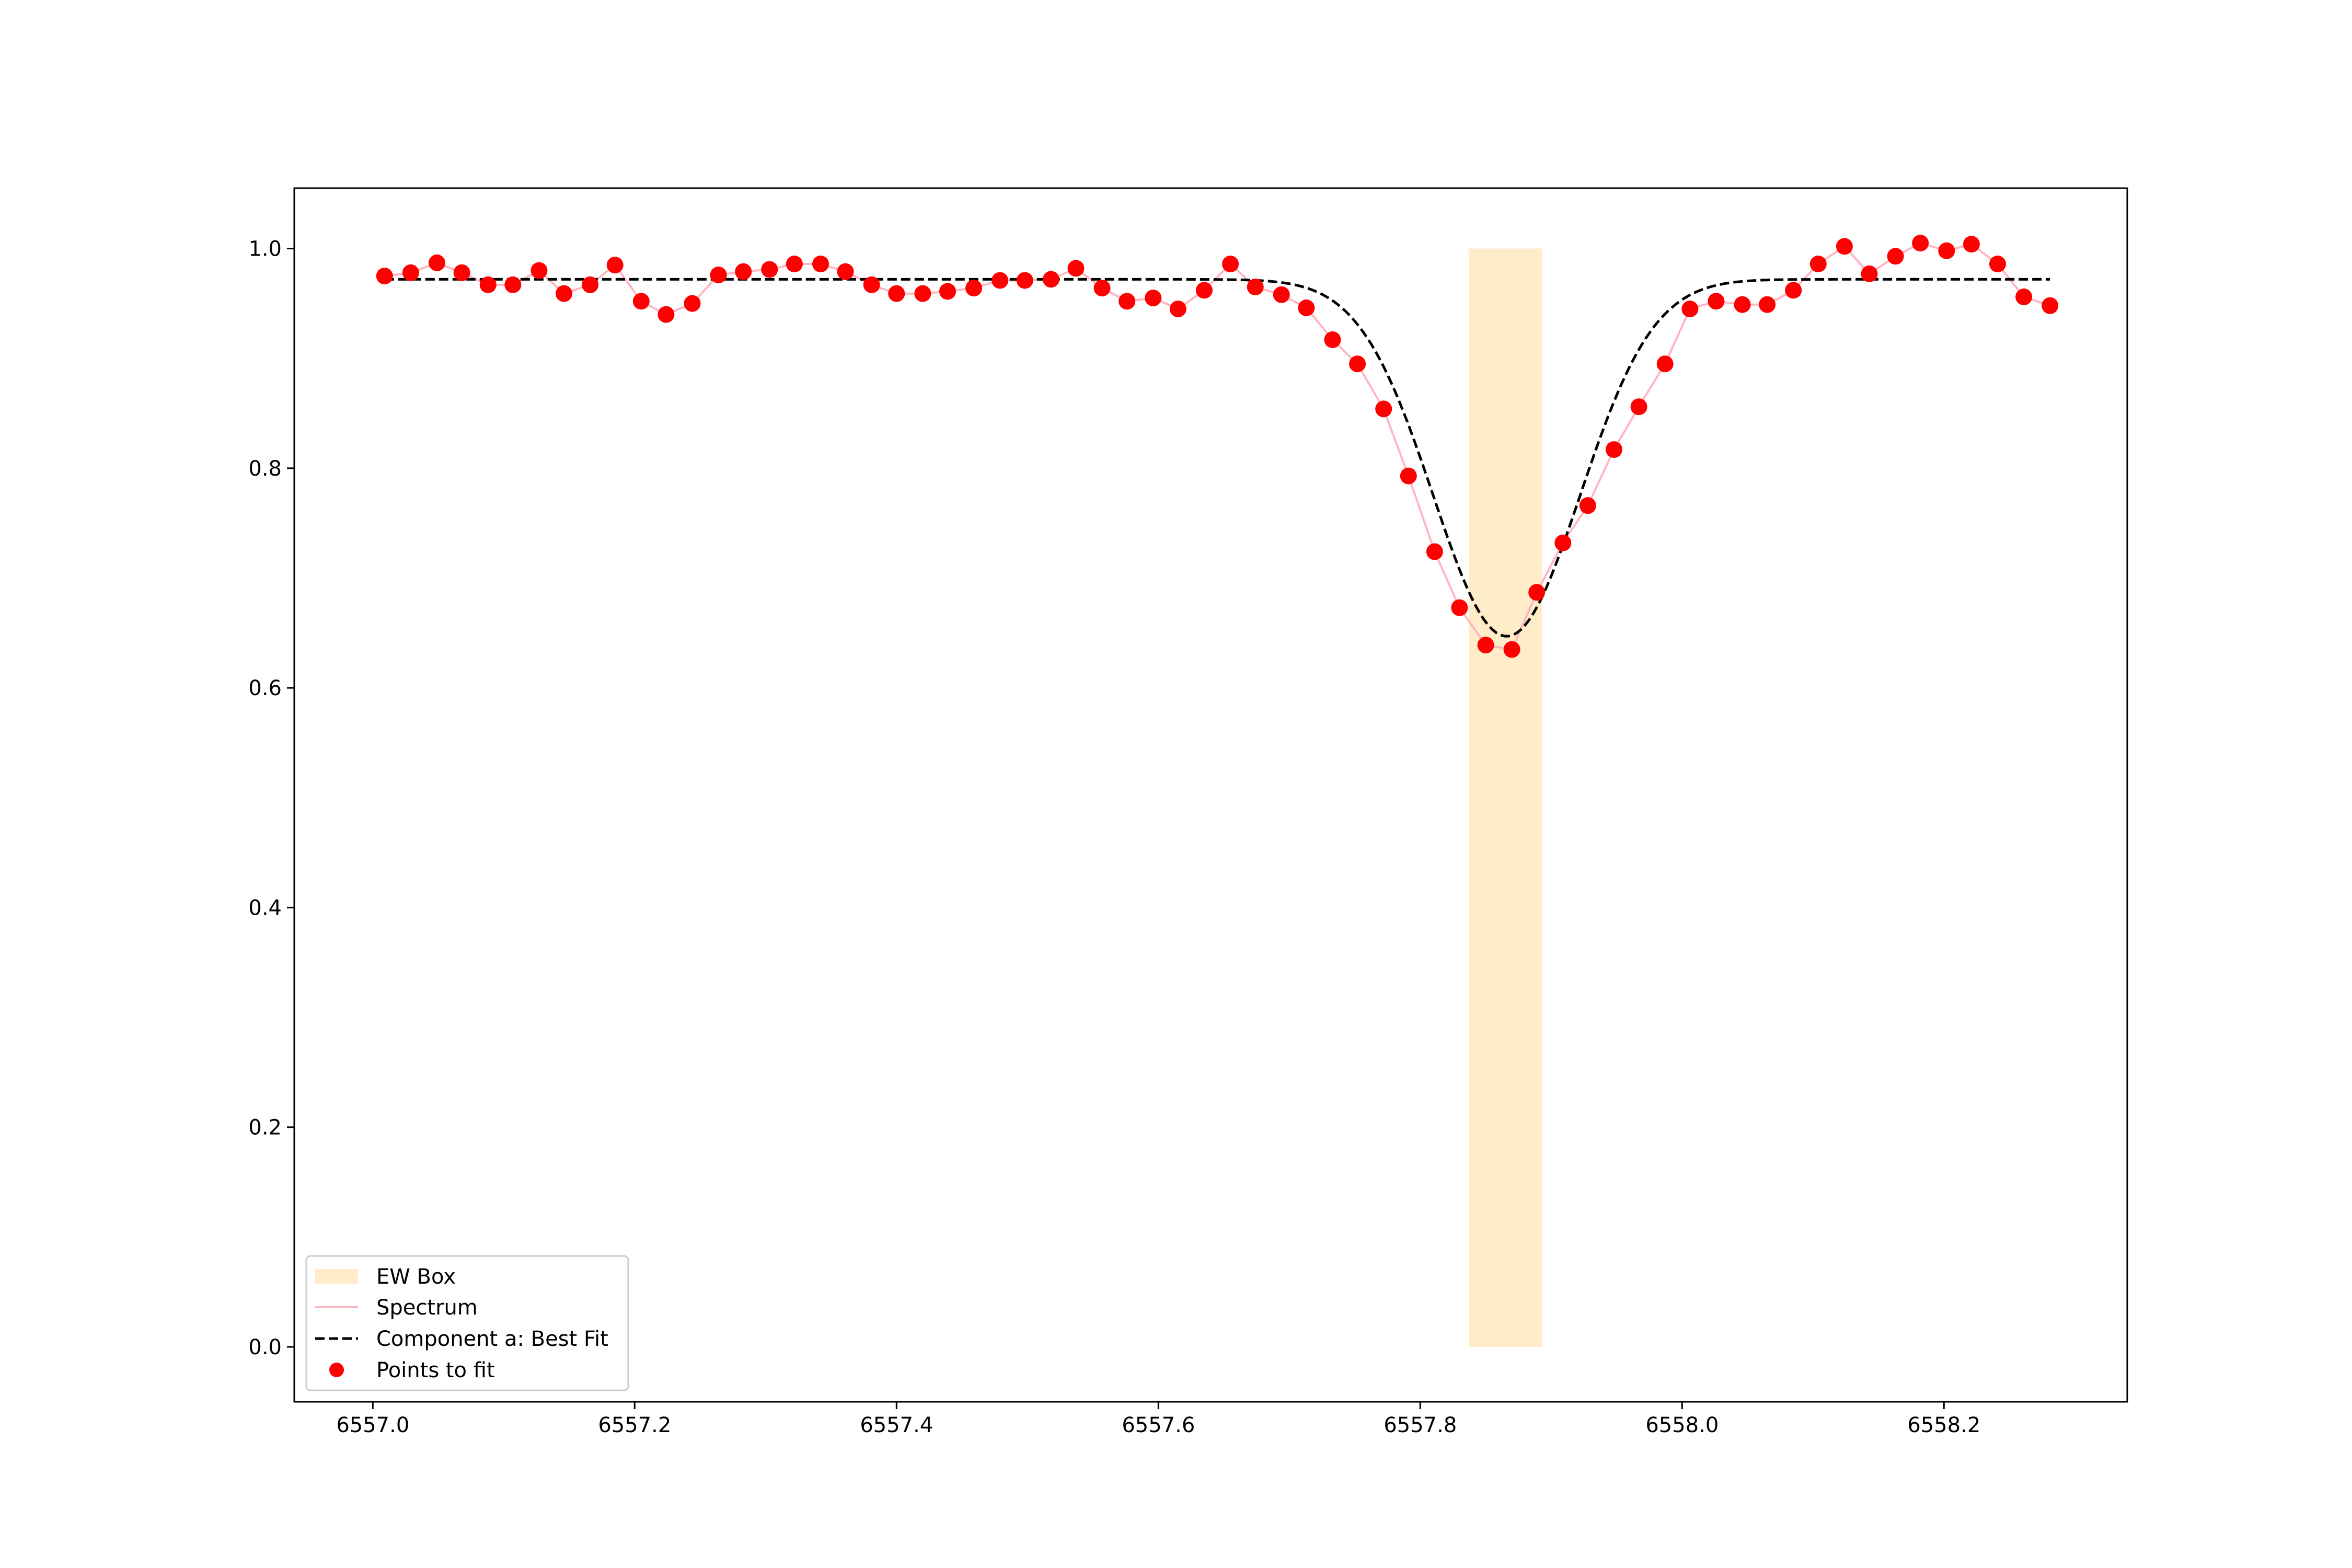  I want to click on y-tick-label: 1.0, so click(265, 249).